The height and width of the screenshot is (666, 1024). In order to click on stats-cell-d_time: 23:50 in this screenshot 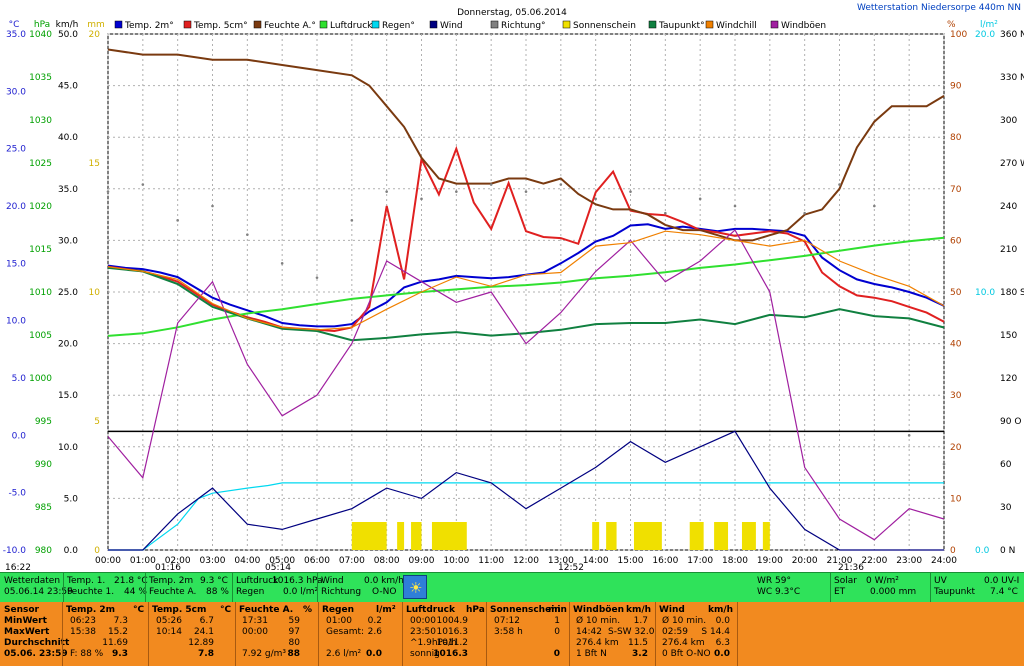, I will do `click(423, 632)`.